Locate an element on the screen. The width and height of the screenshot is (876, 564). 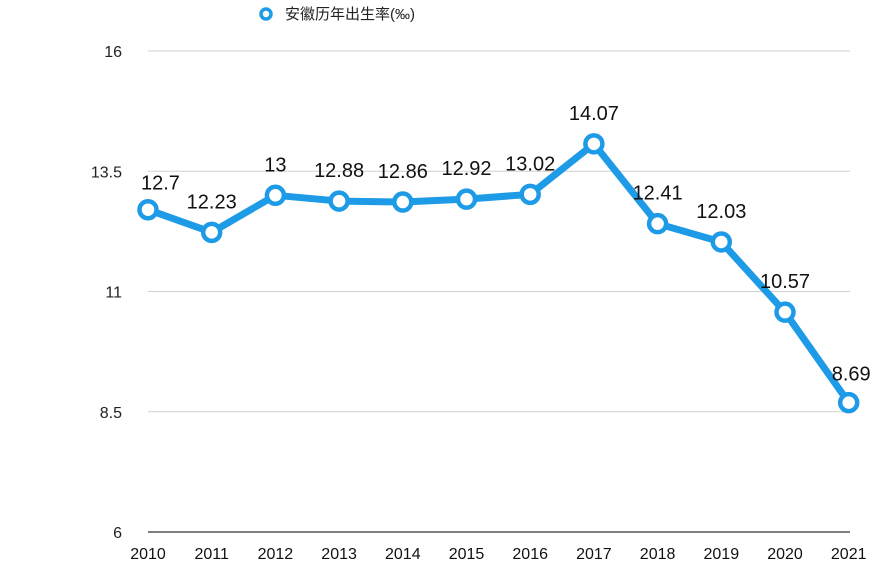
x-tick-label: 2015 is located at coordinates (467, 554).